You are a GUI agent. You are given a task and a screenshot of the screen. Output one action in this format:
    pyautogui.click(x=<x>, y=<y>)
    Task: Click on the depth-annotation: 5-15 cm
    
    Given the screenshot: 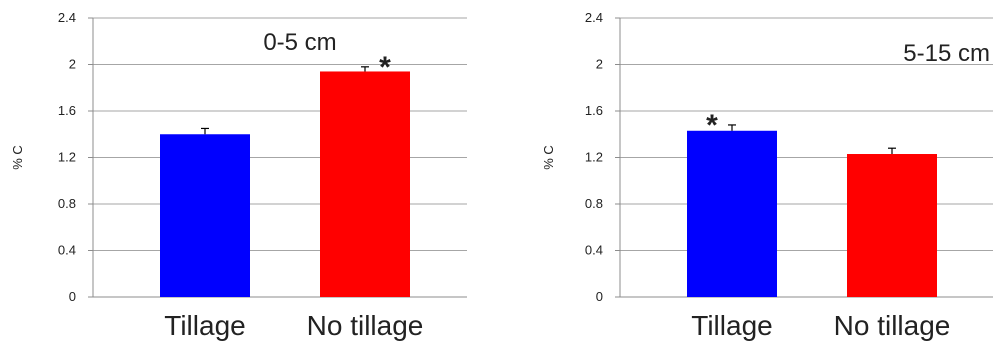 What is the action you would take?
    pyautogui.click(x=946, y=53)
    